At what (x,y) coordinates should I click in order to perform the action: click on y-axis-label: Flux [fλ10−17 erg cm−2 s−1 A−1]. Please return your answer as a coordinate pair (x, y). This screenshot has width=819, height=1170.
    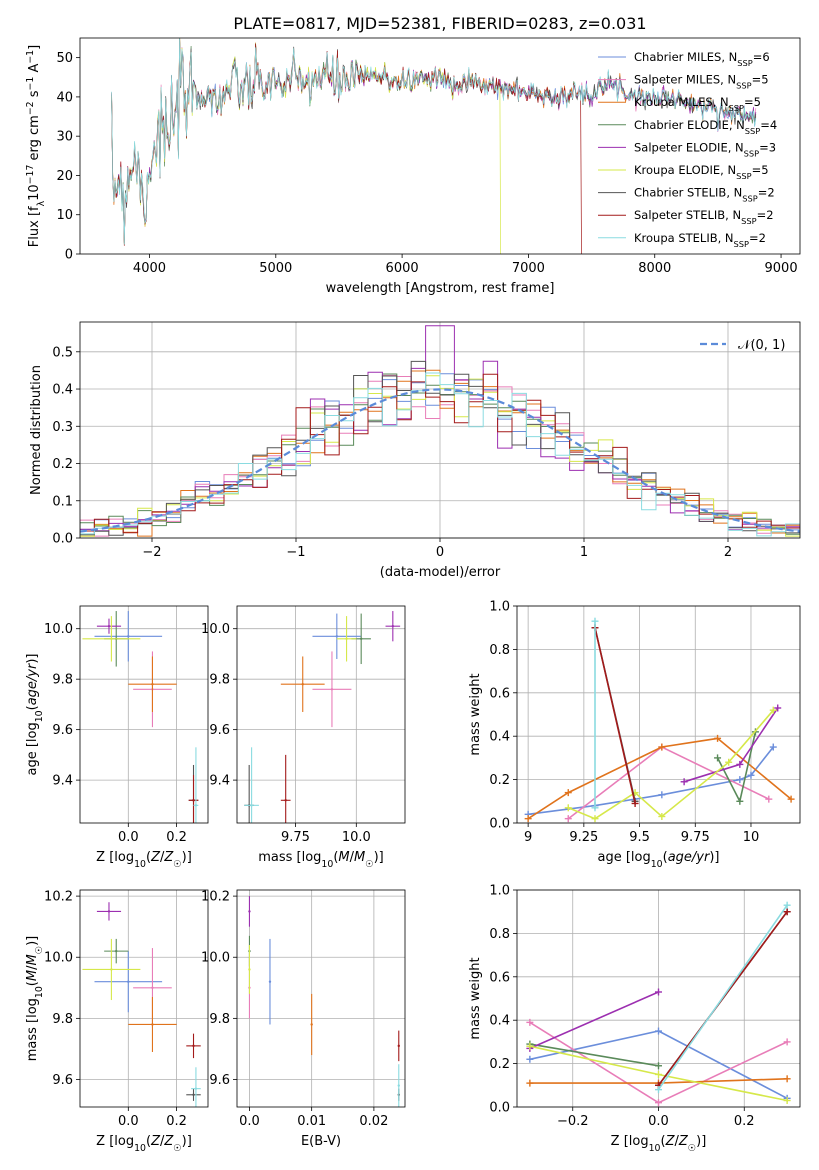
    Looking at the image, I should click on (36, 146).